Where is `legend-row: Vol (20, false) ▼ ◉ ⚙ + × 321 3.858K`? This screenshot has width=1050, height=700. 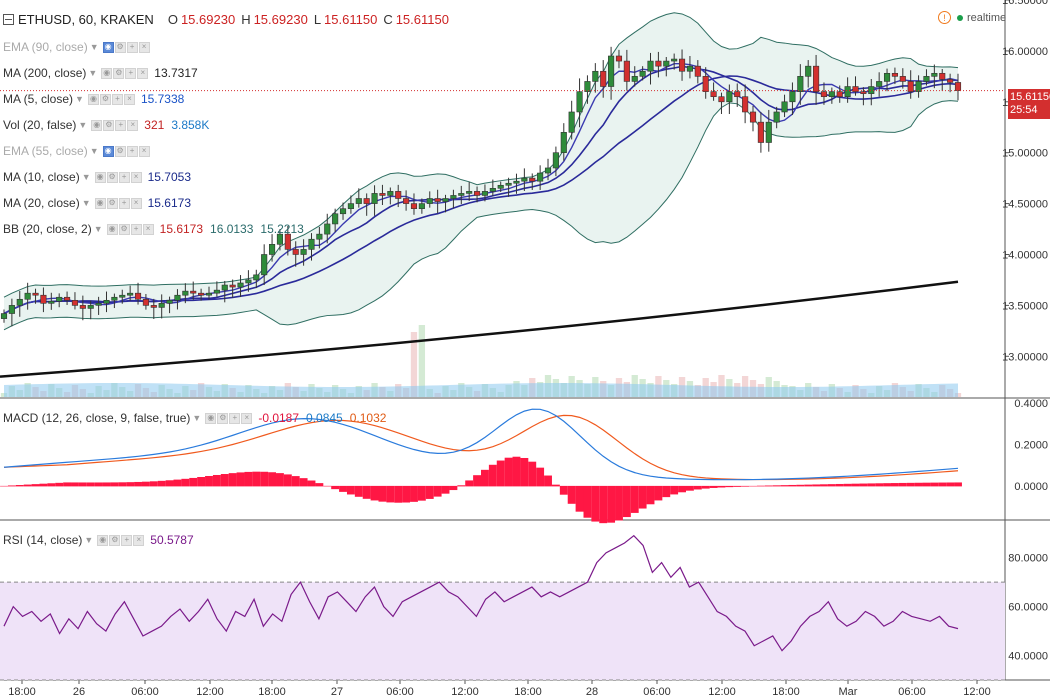
legend-row: Vol (20, false) ▼ ◉ ⚙ + × 321 3.858K is located at coordinates (109, 125).